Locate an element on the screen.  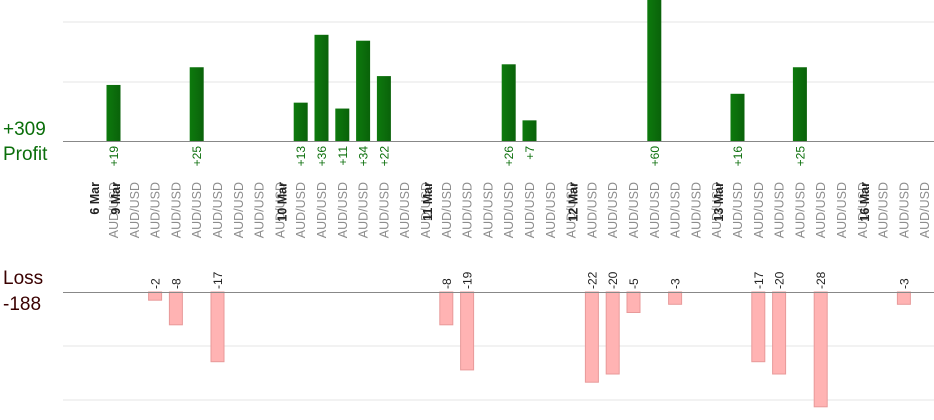
loss-value-label: -28 is located at coordinates (821, 280).